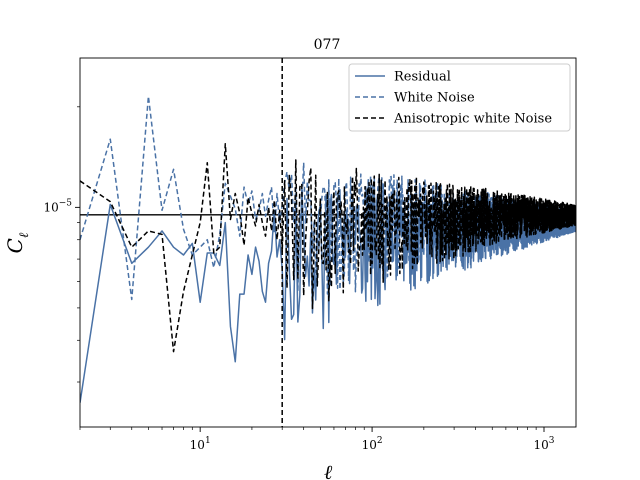 The width and height of the screenshot is (640, 480). Describe the element at coordinates (434, 98) in the screenshot. I see `legend-label-white-noise: White Noise` at that location.